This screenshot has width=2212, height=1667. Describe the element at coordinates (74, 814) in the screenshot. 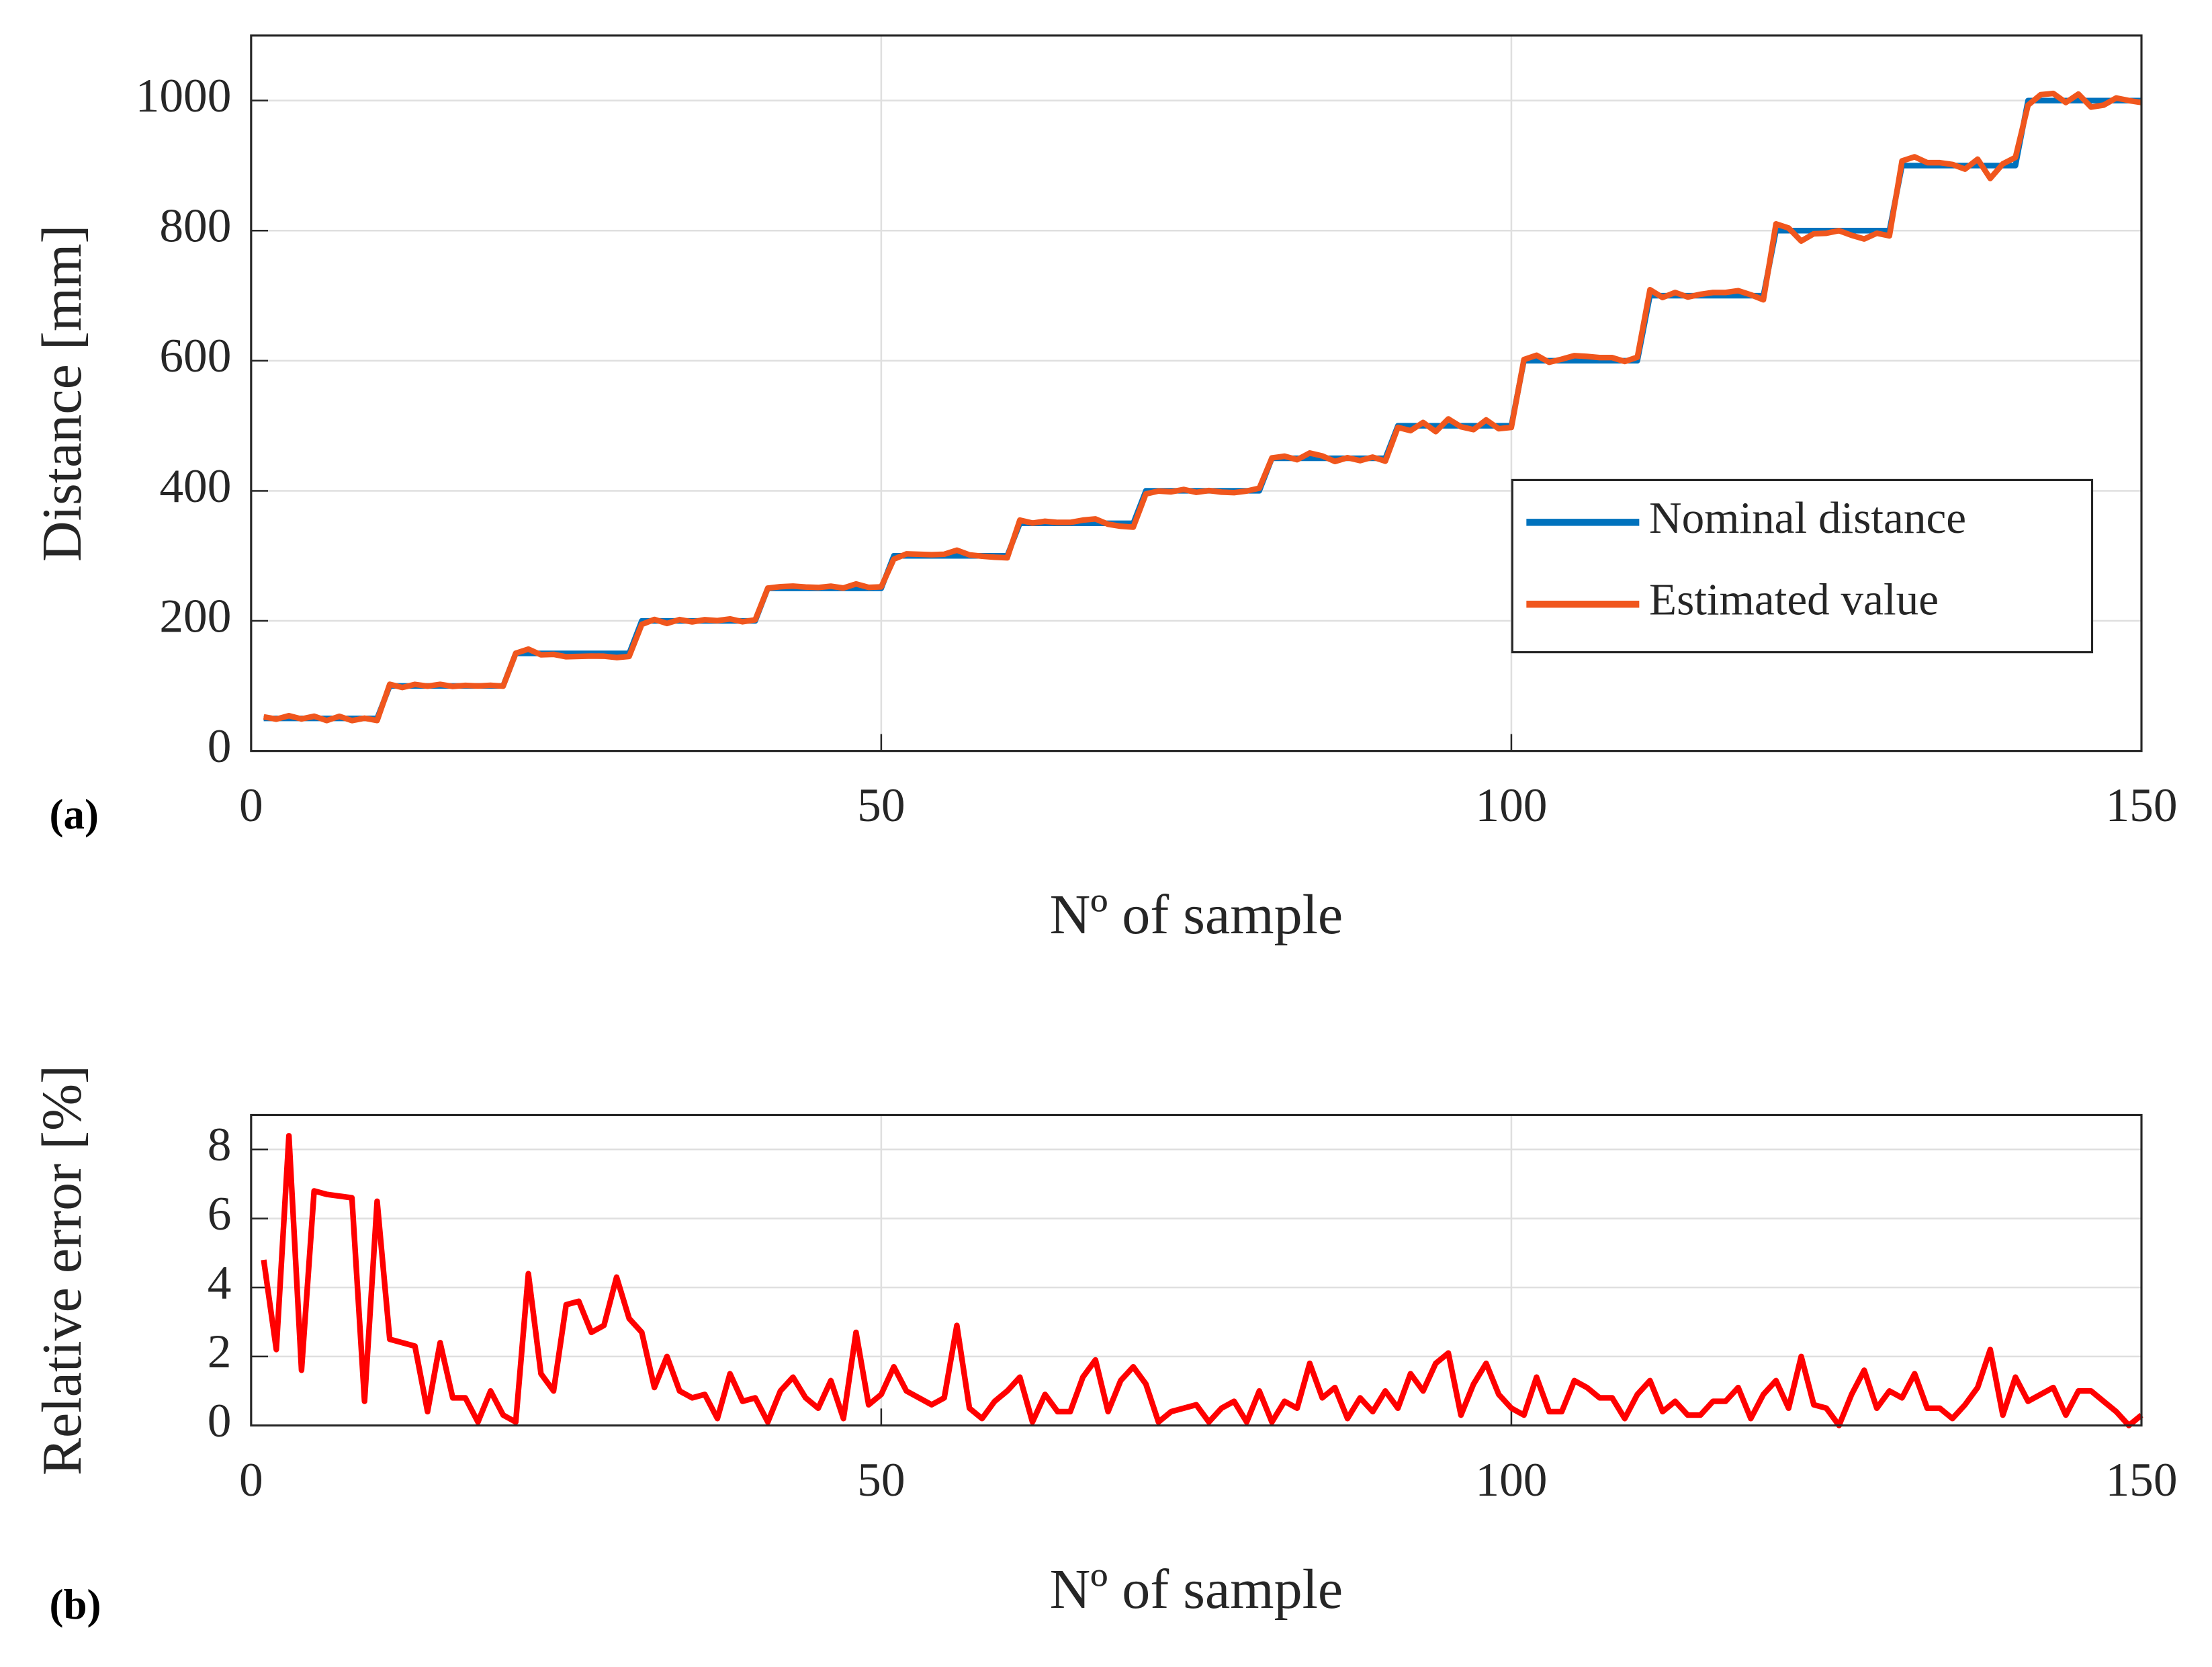

I see `panel-label: (a)` at that location.